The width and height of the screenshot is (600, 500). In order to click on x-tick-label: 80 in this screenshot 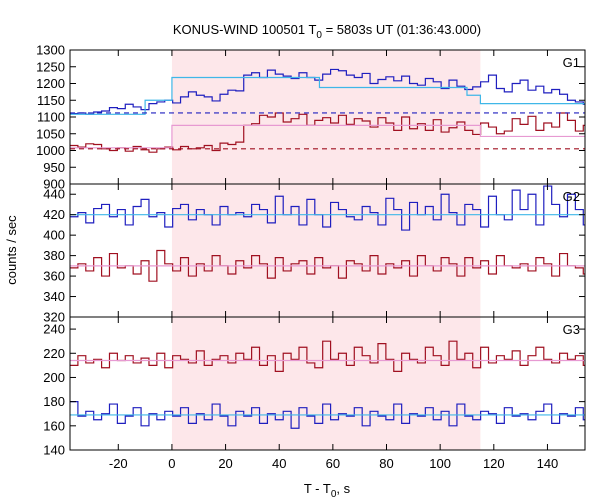, I will do `click(386, 463)`.